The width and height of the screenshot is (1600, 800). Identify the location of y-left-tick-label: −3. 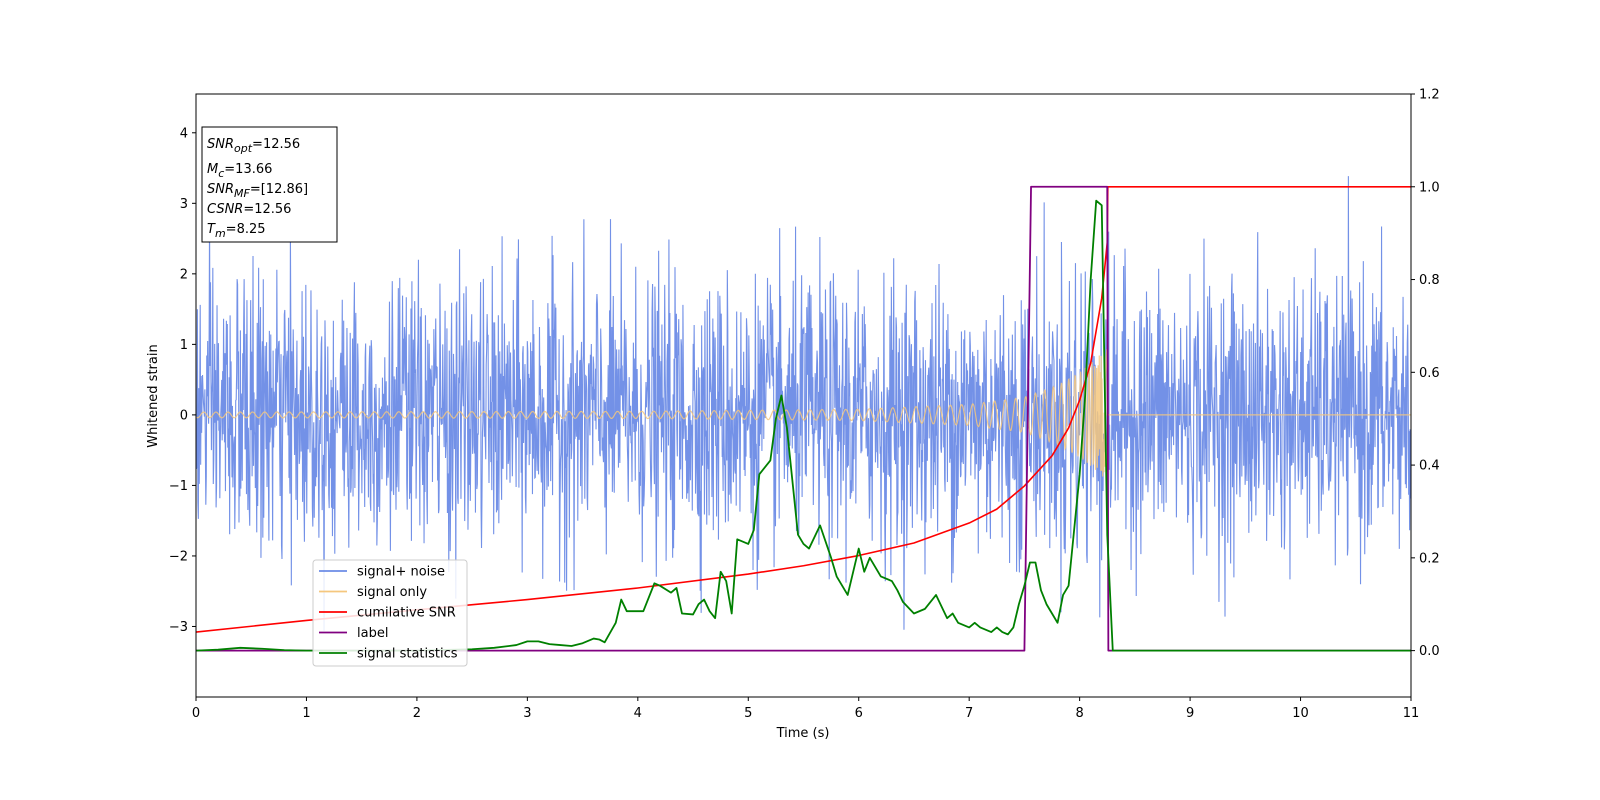
(178, 627).